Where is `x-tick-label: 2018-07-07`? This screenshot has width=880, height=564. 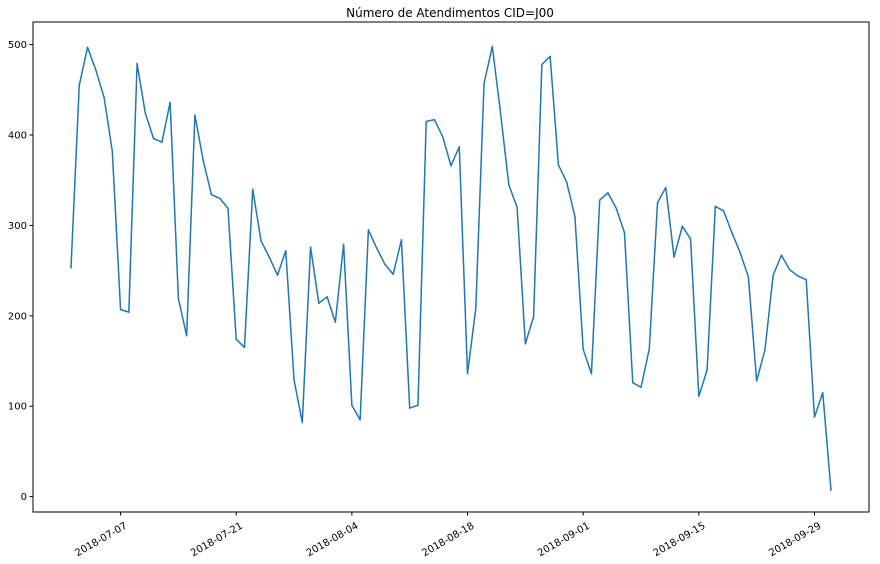 x-tick-label: 2018-07-07 is located at coordinates (101, 540).